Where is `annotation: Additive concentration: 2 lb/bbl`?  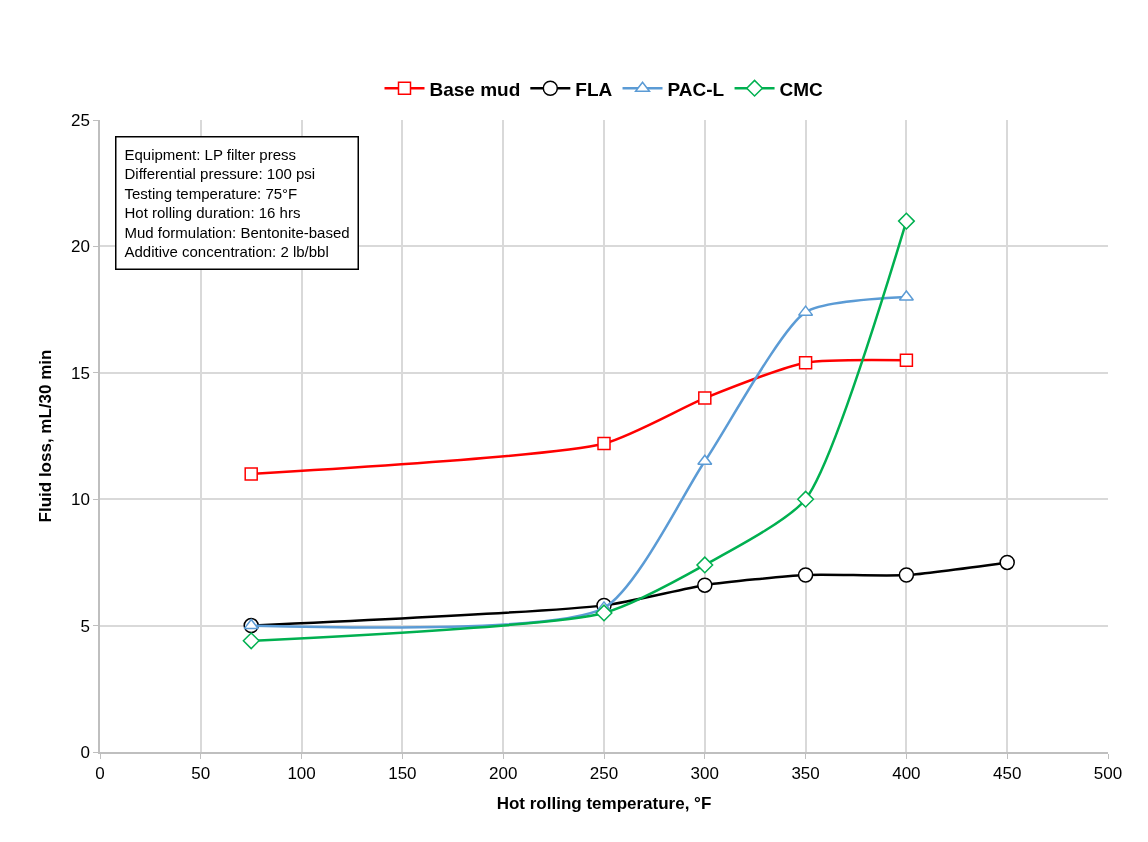 annotation: Additive concentration: 2 lb/bbl is located at coordinates (226, 251).